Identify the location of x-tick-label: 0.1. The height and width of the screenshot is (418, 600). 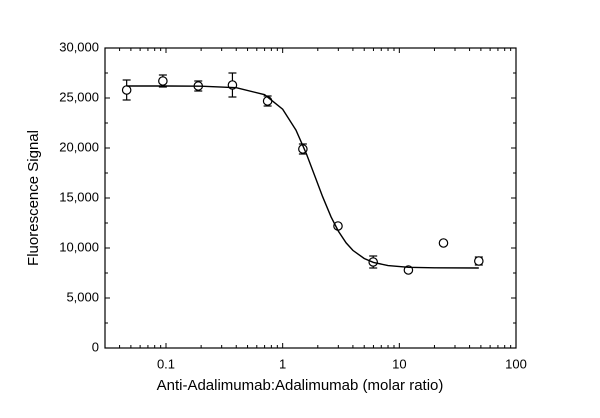
(166, 363).